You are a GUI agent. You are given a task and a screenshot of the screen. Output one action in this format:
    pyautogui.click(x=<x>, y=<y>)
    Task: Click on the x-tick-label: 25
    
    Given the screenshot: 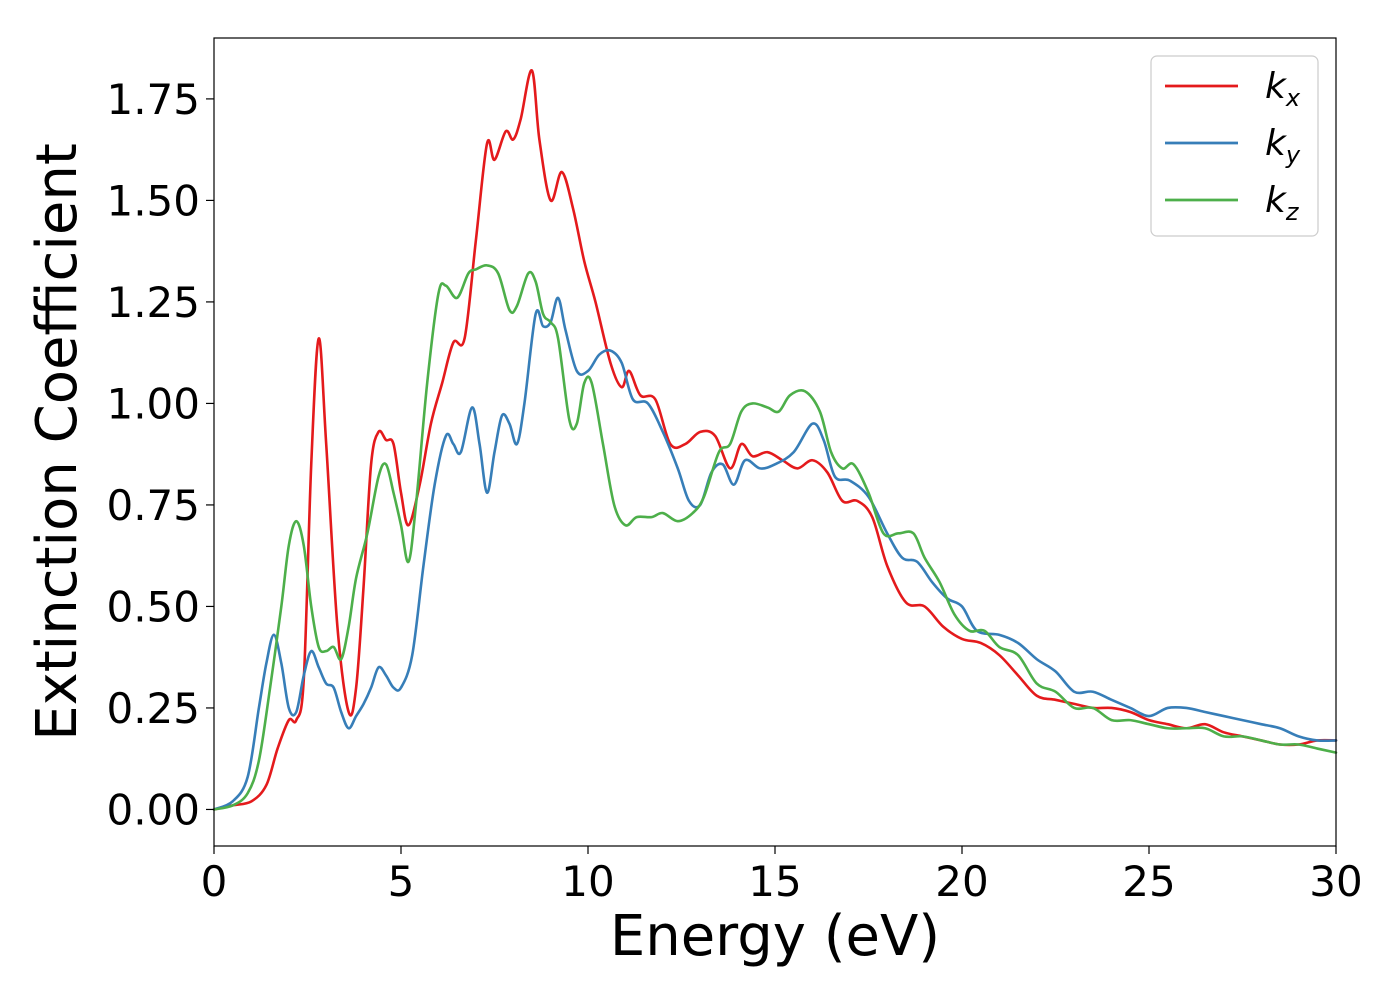 What is the action you would take?
    pyautogui.click(x=1148, y=881)
    